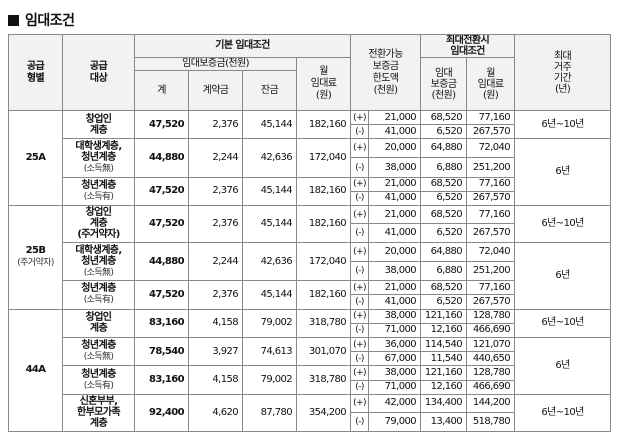 The height and width of the screenshot is (438, 618). I want to click on supply-type-note: (주거약자), so click(35, 263).